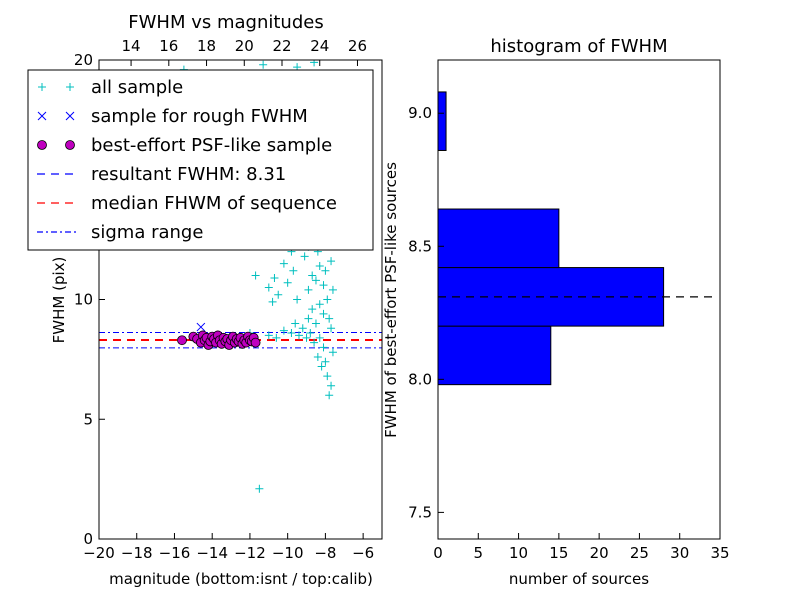 The height and width of the screenshot is (604, 800). What do you see at coordinates (391, 300) in the screenshot?
I see `histogram-y-label: FWHM of best-effort PSF-like sources` at bounding box center [391, 300].